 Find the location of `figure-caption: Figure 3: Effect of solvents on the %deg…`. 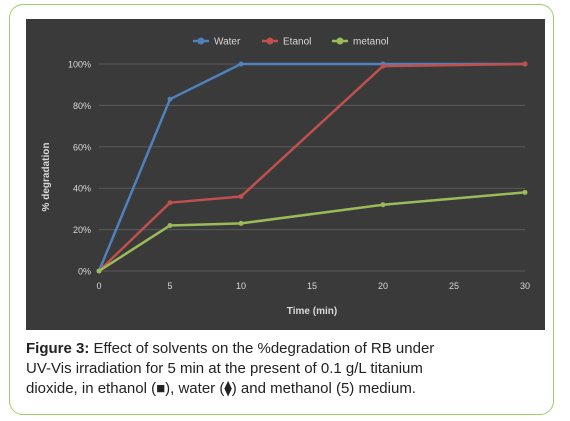

figure-caption: Figure 3: Effect of solvents on the %deg… is located at coordinates (286, 369).